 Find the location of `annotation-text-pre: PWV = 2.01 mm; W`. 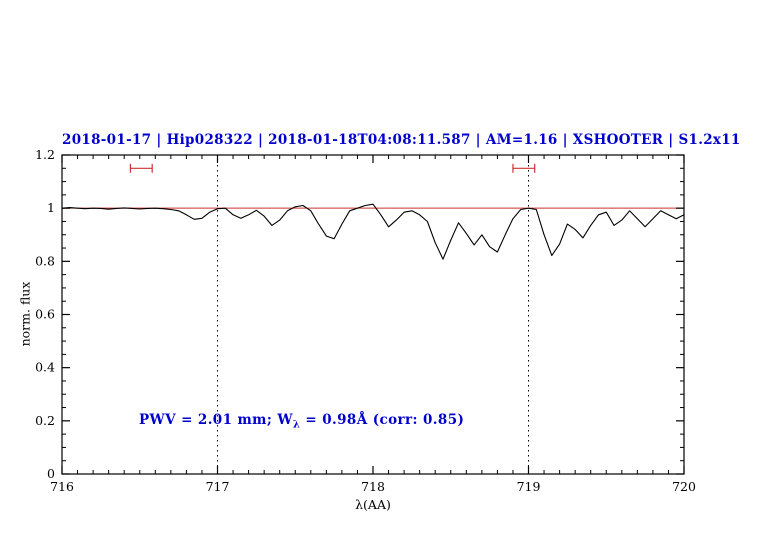

annotation-text-pre: PWV = 2.01 mm; W is located at coordinates (216, 420).